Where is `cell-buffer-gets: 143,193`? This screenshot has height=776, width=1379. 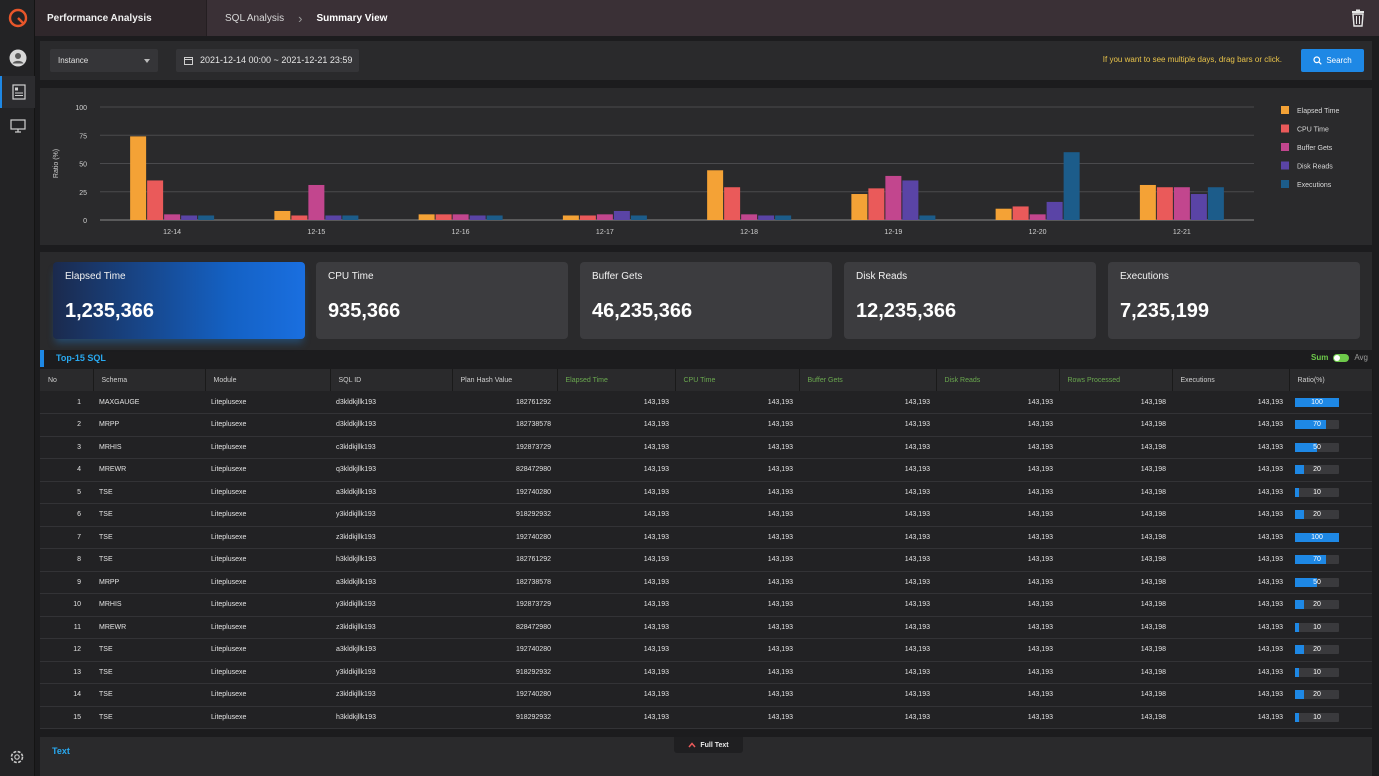 cell-buffer-gets: 143,193 is located at coordinates (867, 402).